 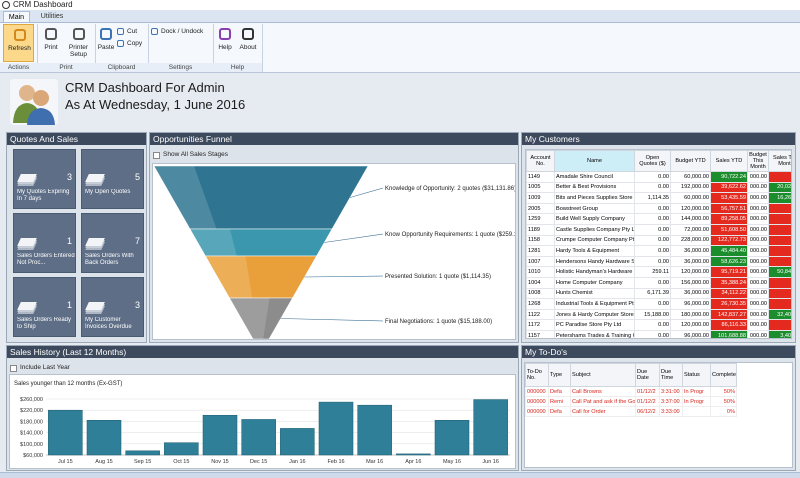 What do you see at coordinates (258, 462) in the screenshot?
I see `x-tick-label: Dec 15` at bounding box center [258, 462].